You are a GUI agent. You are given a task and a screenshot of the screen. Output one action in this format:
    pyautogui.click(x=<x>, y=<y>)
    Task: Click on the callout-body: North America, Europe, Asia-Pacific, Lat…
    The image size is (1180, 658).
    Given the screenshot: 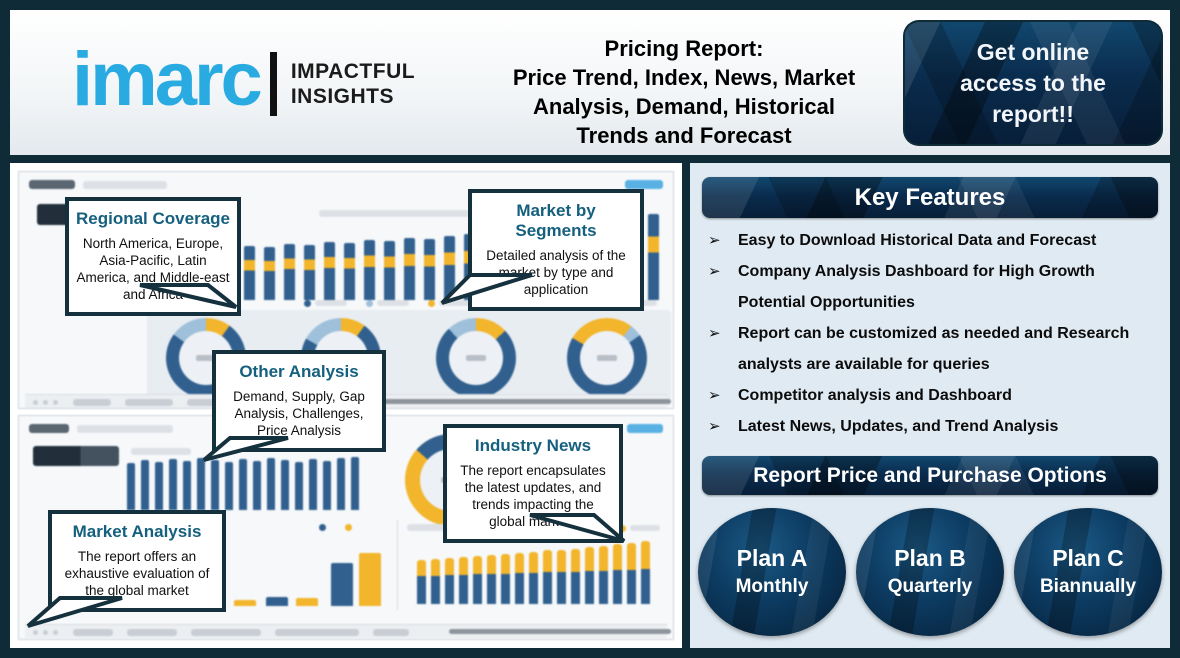 What is the action you would take?
    pyautogui.click(x=153, y=269)
    